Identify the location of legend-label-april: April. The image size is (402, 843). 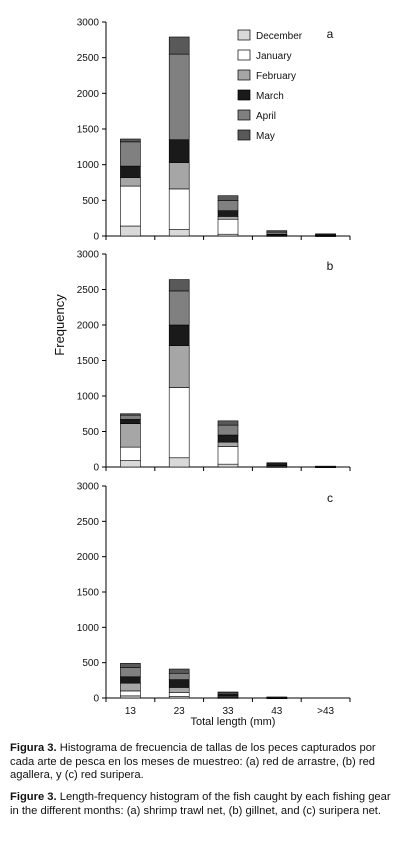
(266, 116).